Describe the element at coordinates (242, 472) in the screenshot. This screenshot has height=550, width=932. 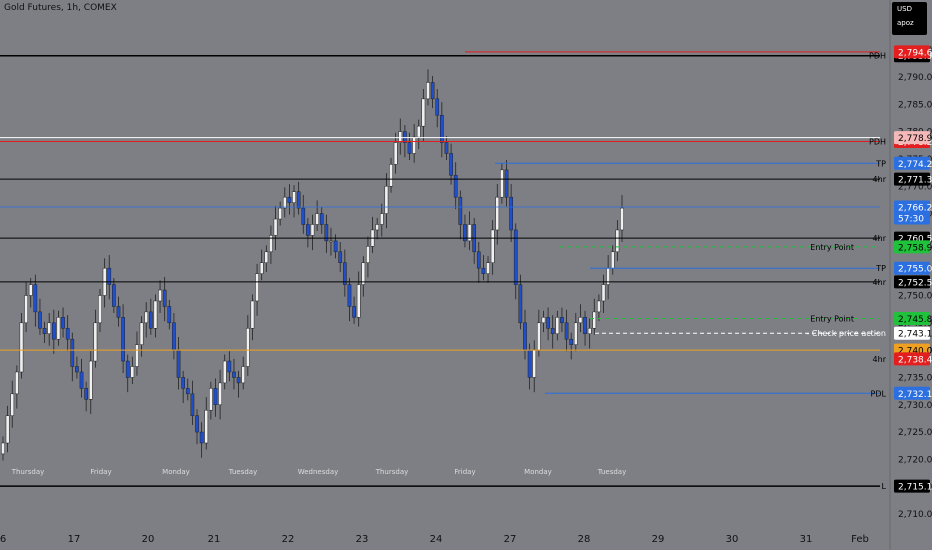
I see `session-label: Tuesday` at that location.